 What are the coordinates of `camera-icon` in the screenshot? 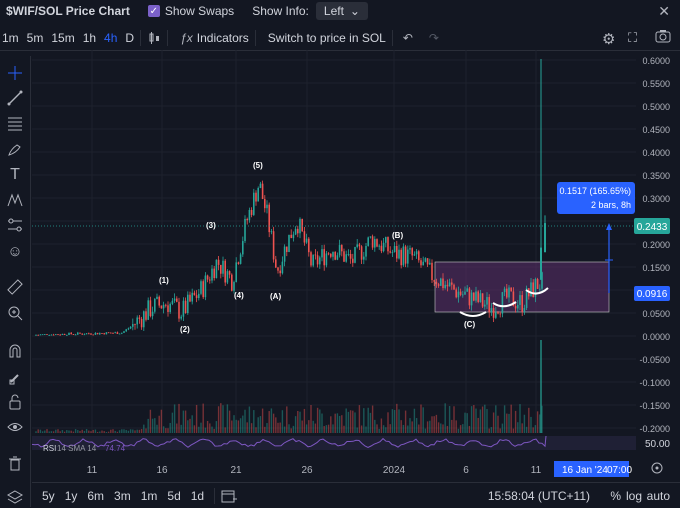 It's located at (663, 36).